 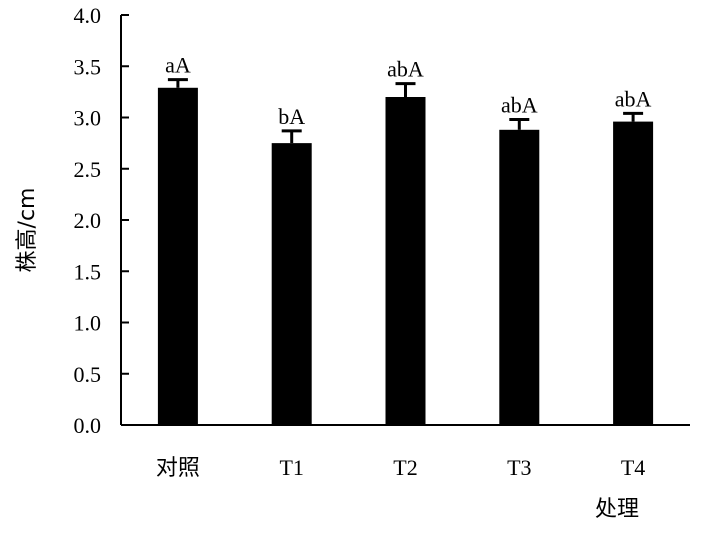 I want to click on x-tick-label: 对照, so click(x=178, y=468).